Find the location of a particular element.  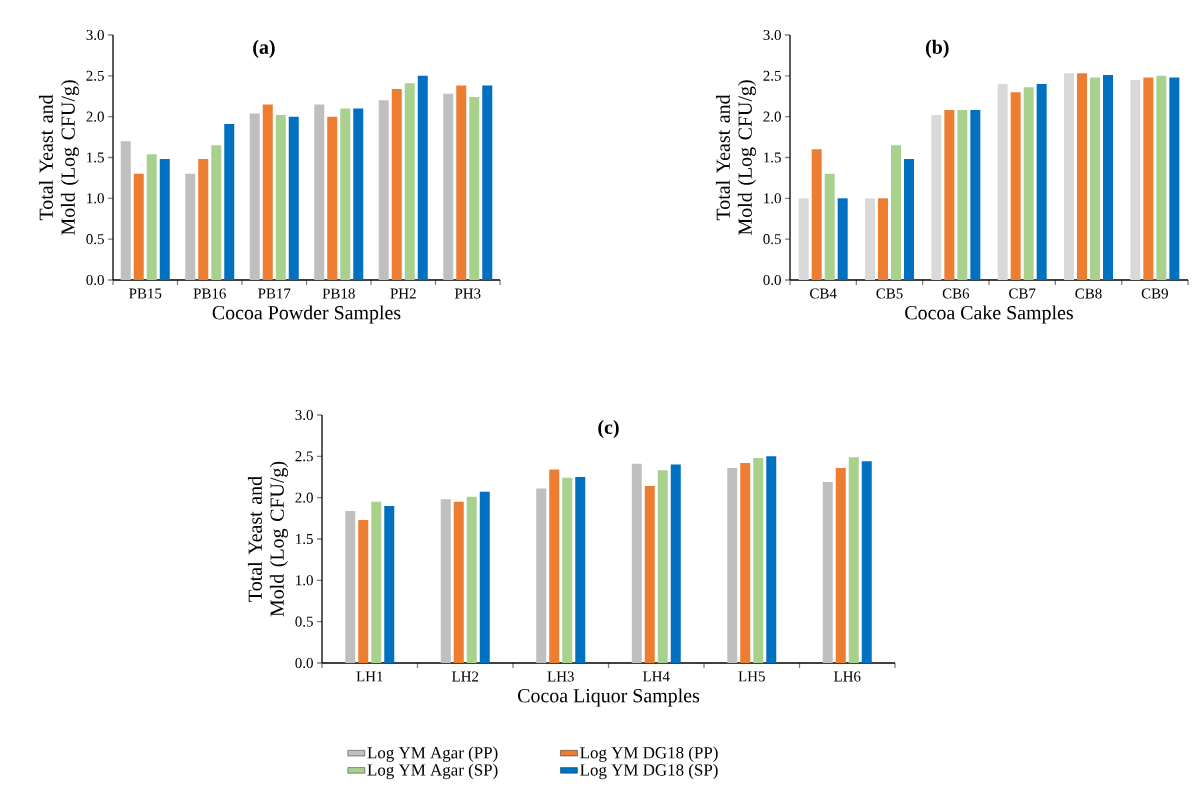

legend-label: Log YM DG18 (SP) is located at coordinates (649, 771).